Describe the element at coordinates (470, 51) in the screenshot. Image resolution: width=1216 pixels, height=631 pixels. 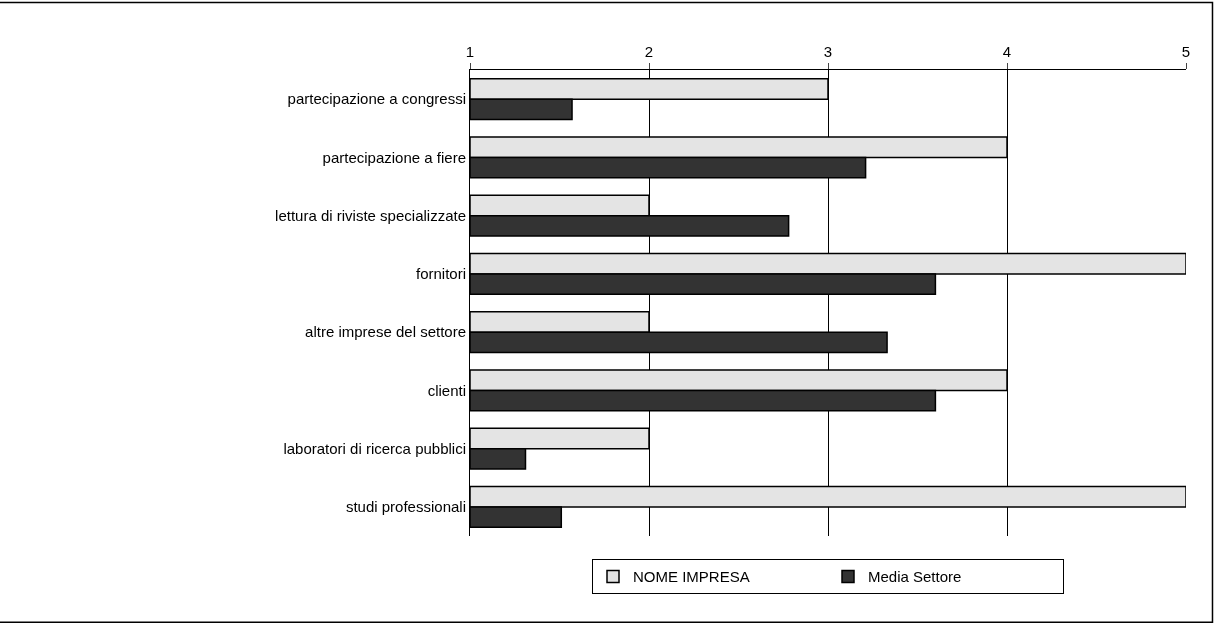
I see `x-tick-label: 1` at that location.